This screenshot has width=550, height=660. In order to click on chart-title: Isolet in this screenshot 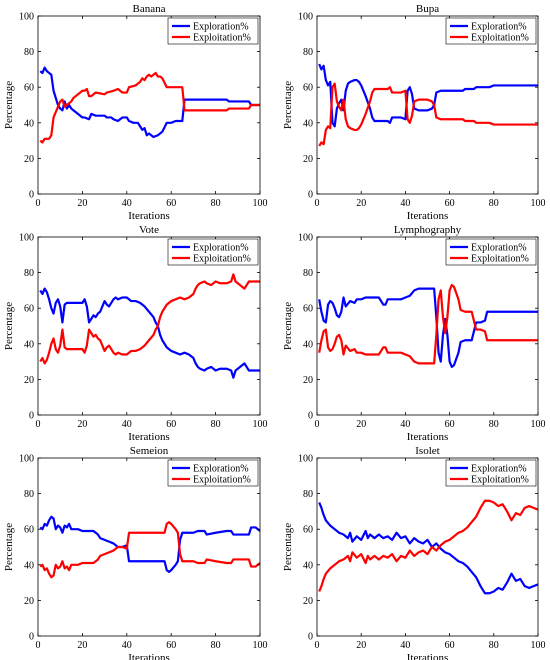, I will do `click(427, 451)`.